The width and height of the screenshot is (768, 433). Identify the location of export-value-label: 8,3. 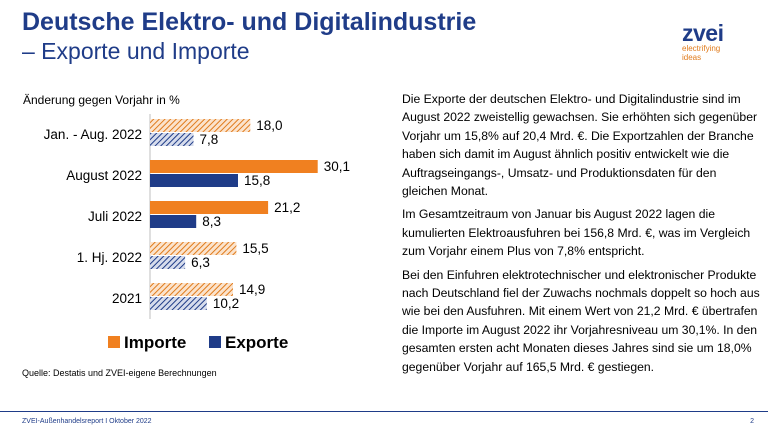
(211, 221).